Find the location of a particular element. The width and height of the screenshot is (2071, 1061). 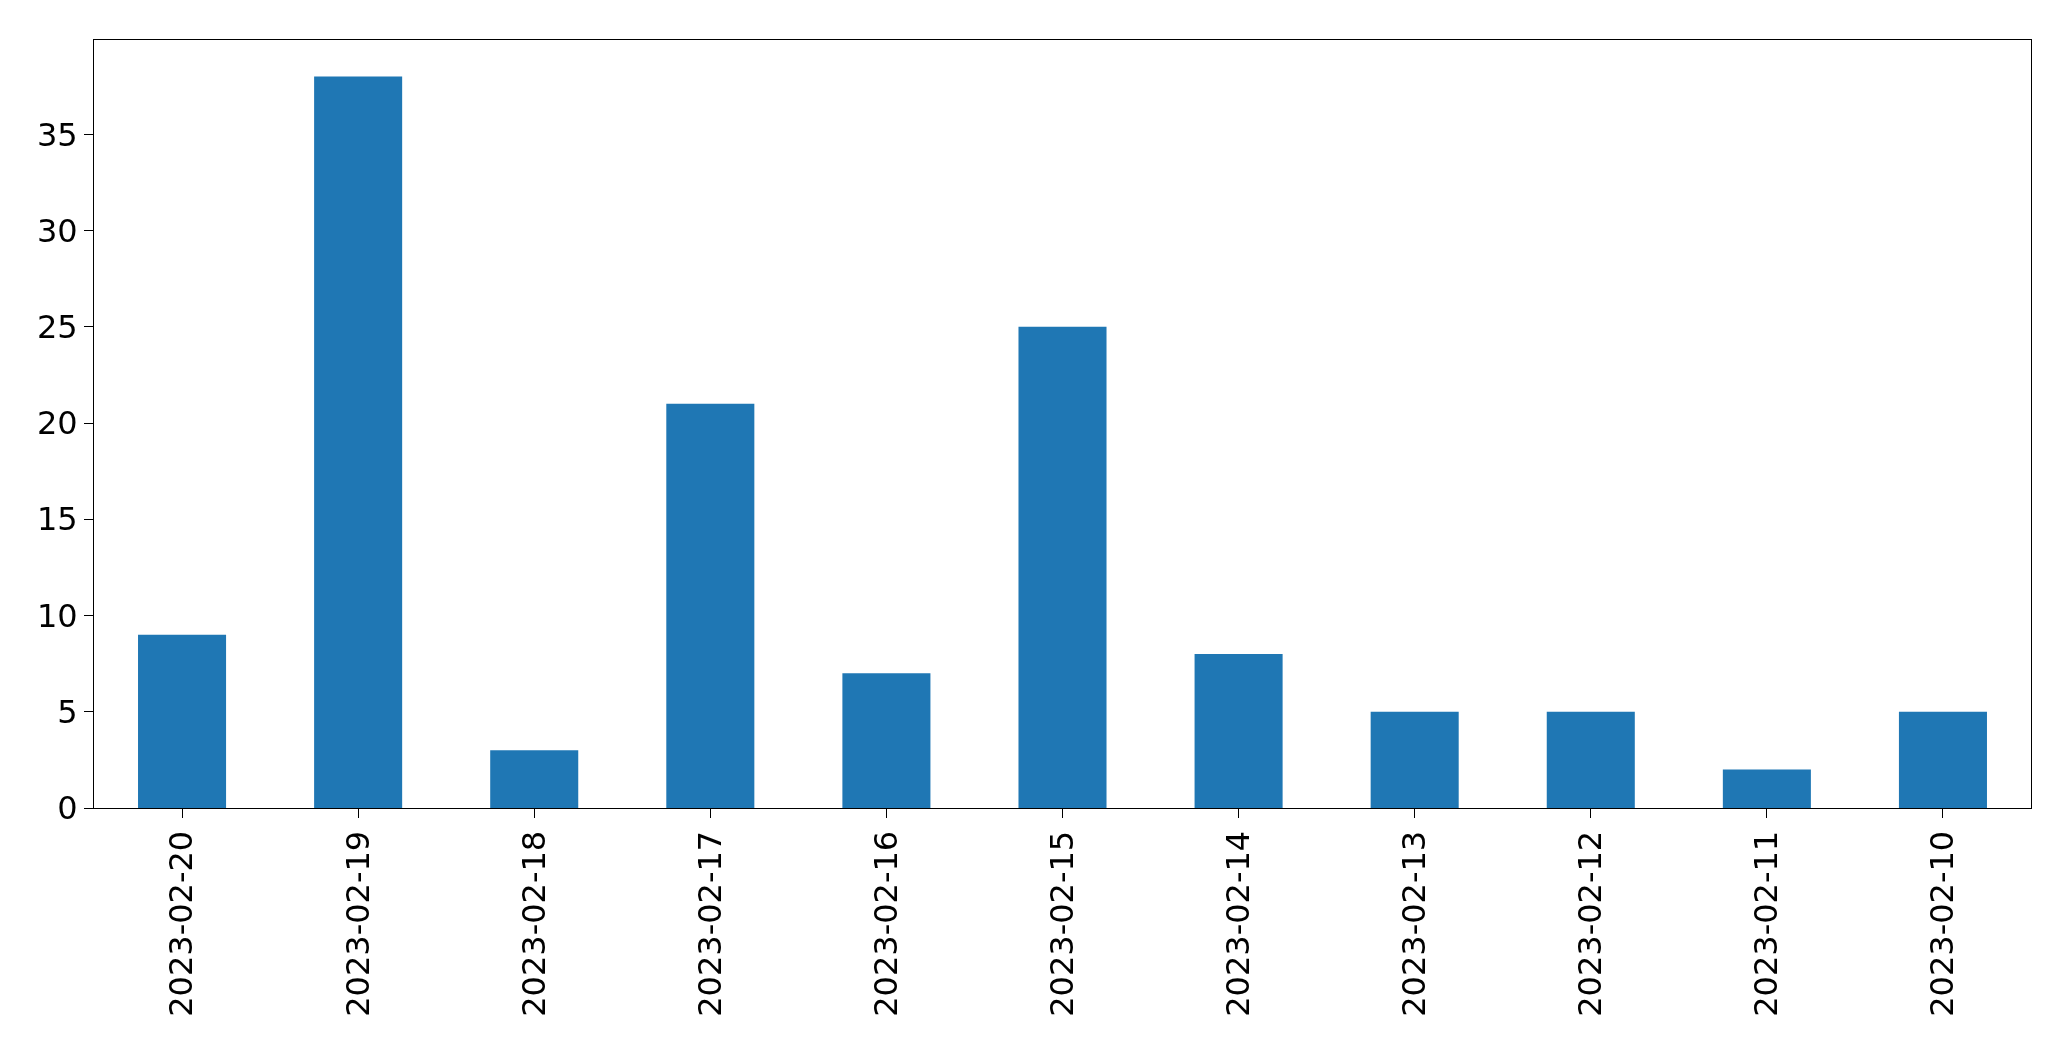

x-tick-label: 2023-02-15 is located at coordinates (1061, 923).